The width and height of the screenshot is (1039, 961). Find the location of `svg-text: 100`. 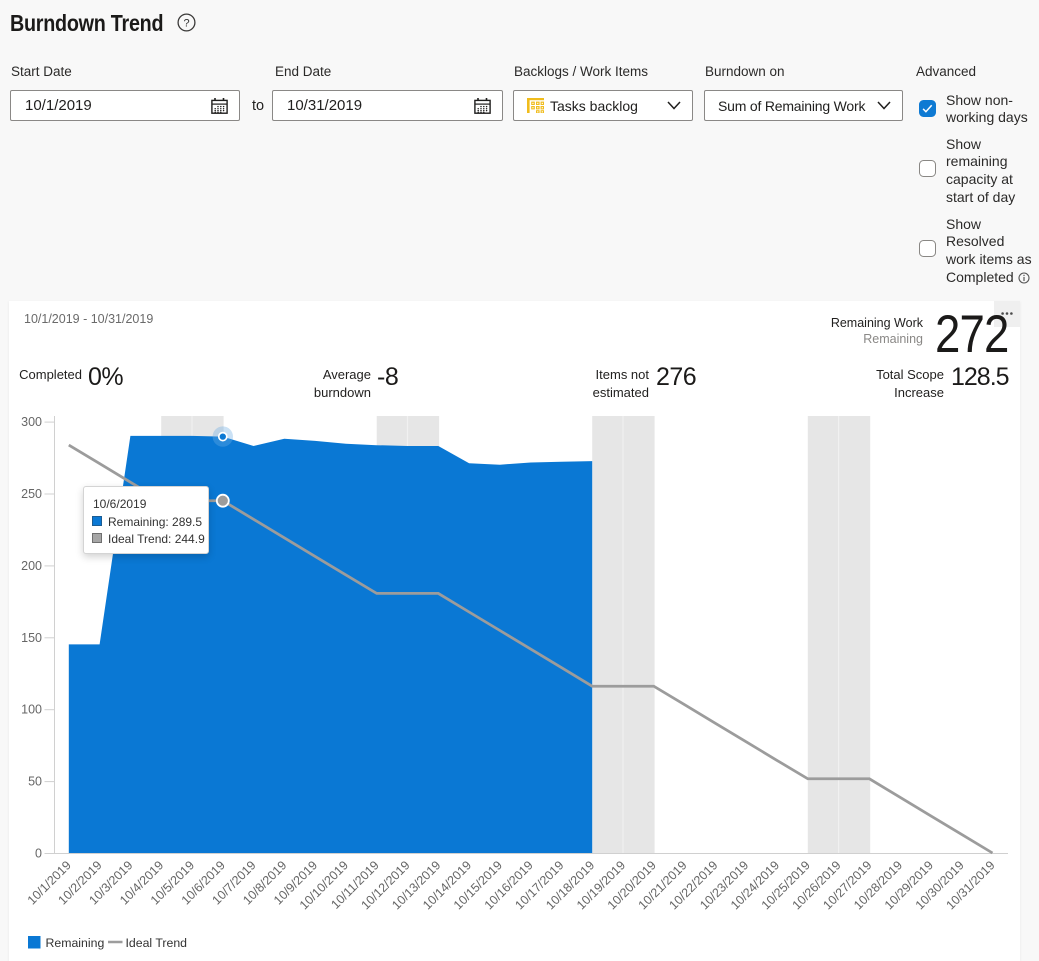

svg-text: 100 is located at coordinates (31, 710).